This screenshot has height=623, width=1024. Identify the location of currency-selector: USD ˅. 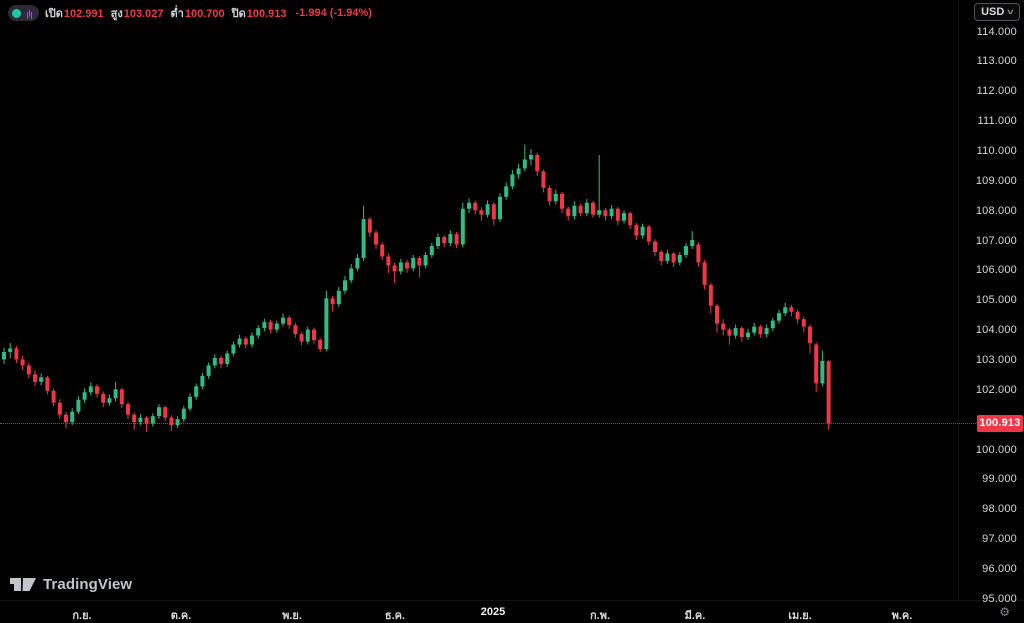
(997, 12).